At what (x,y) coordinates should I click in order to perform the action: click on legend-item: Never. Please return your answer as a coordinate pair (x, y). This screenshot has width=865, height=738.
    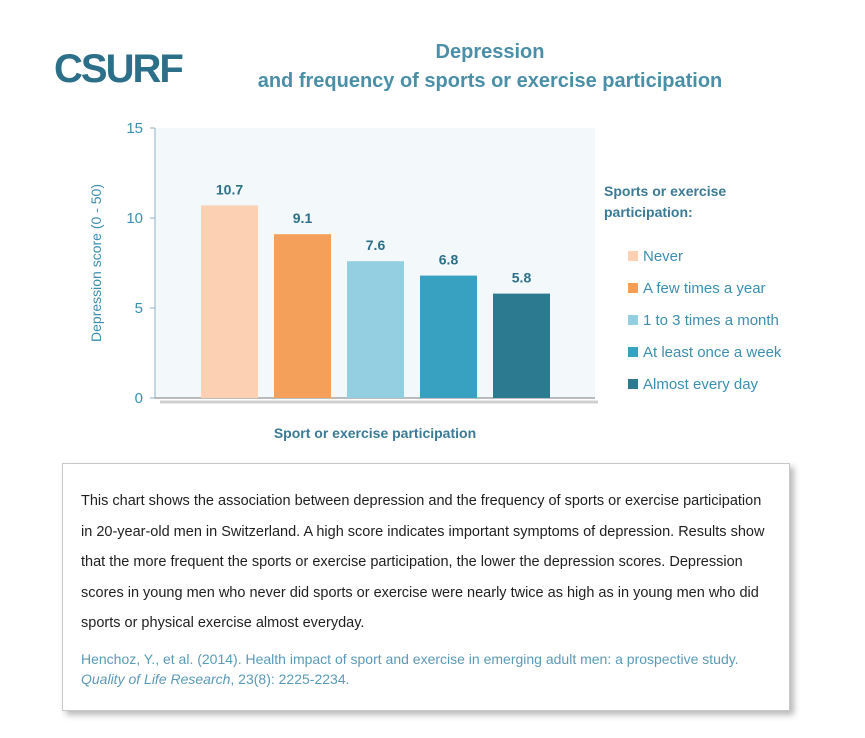
    Looking at the image, I should click on (724, 256).